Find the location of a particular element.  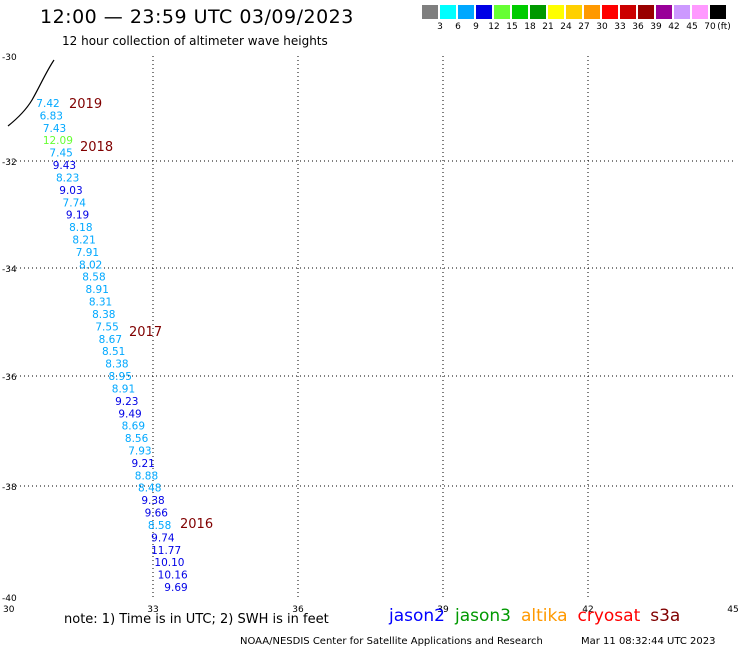

wave-height-label: 11.77 is located at coordinates (166, 551).